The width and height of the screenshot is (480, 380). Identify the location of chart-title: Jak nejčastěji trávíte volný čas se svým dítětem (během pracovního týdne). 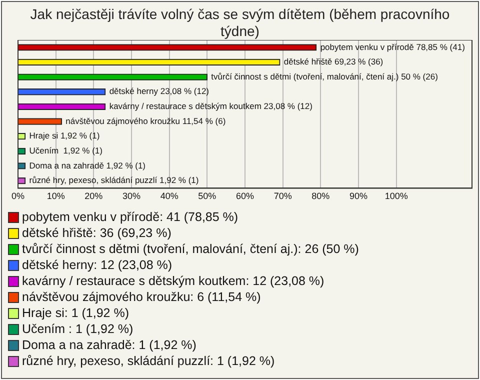
(240, 23).